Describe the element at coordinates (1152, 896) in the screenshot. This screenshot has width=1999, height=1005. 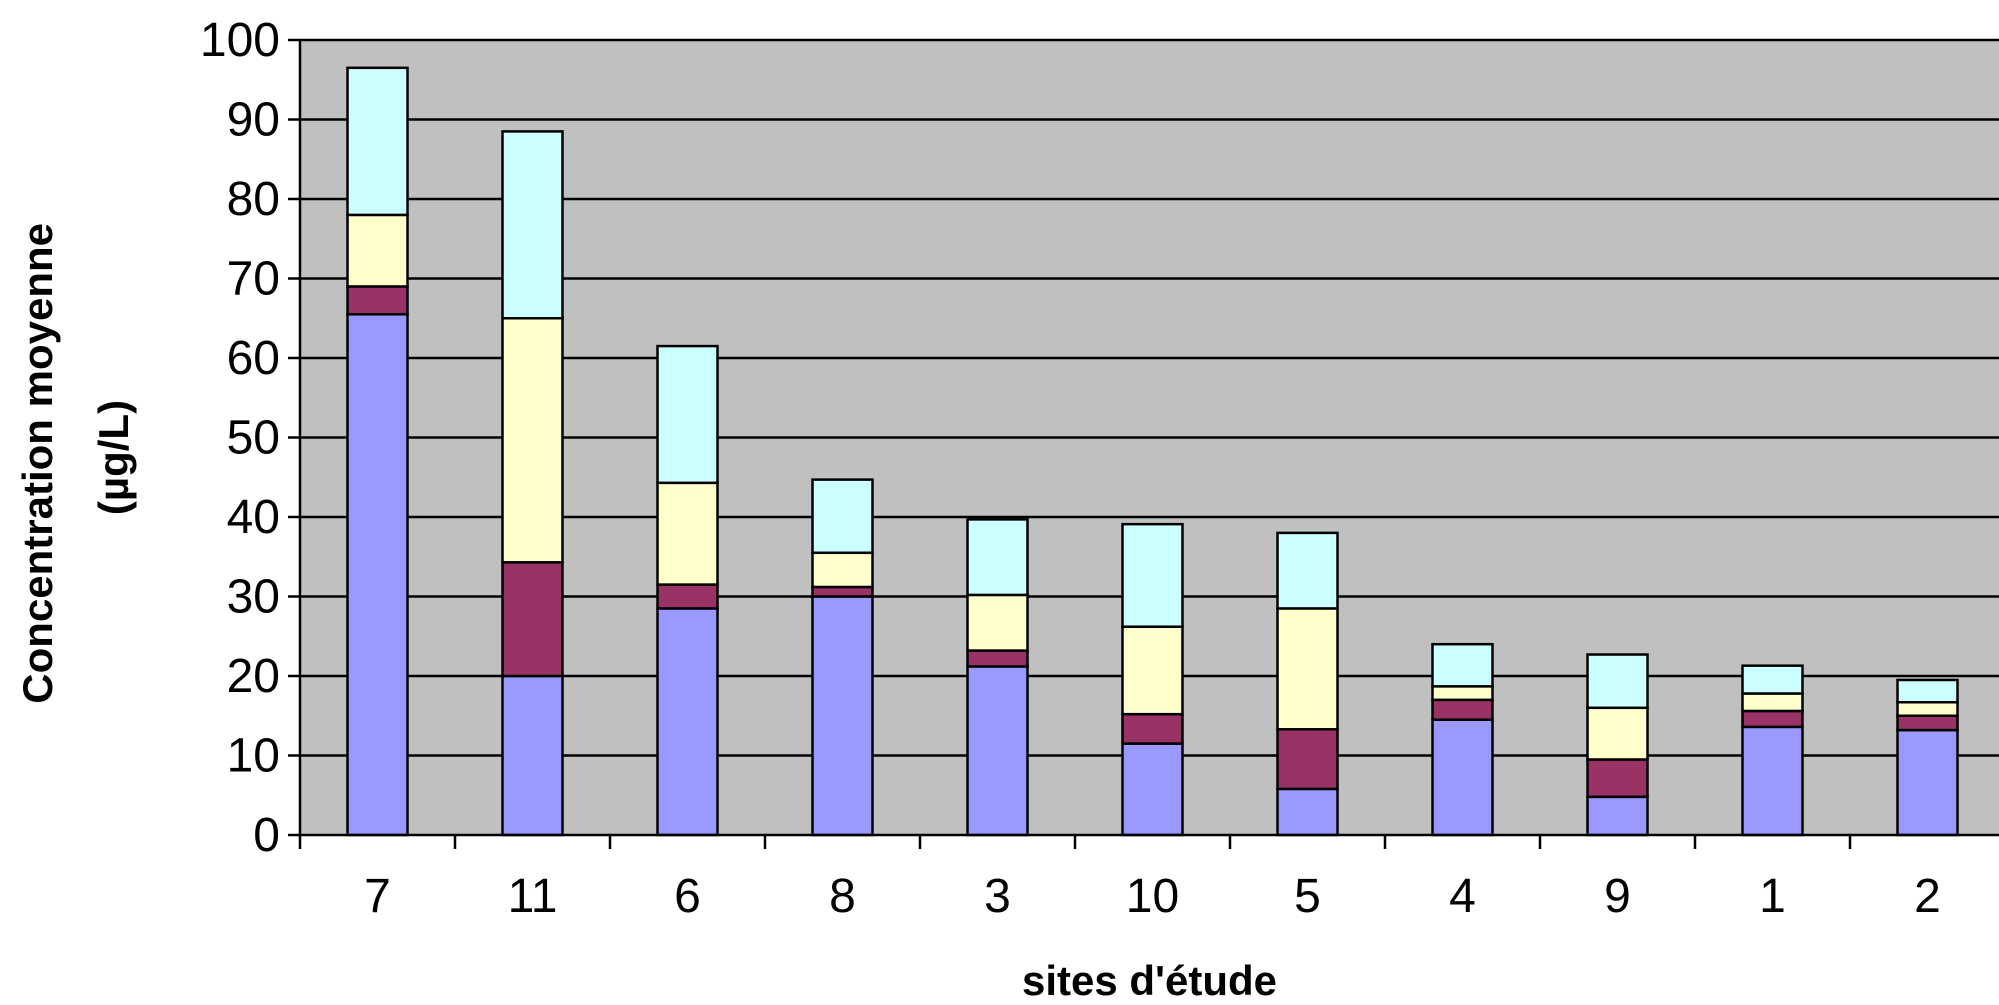
I see `x-tick-label: 10` at that location.